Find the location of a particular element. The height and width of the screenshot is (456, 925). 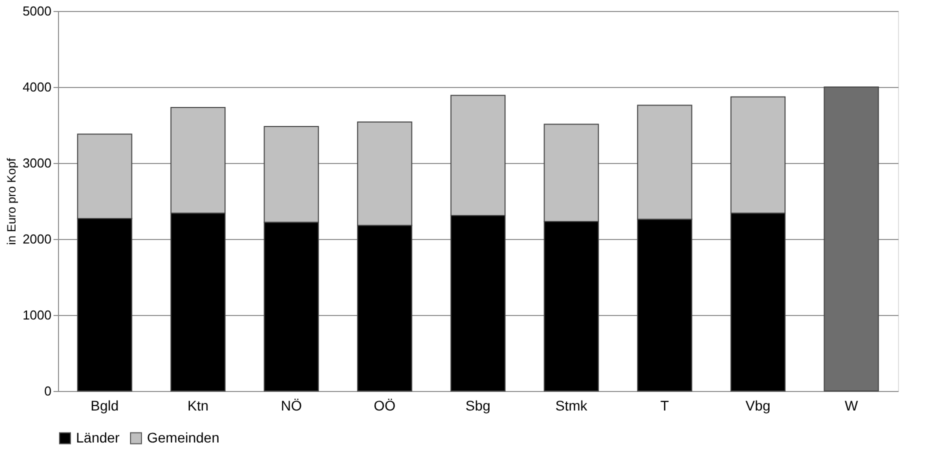

legend-label: Gemeinden is located at coordinates (183, 437).